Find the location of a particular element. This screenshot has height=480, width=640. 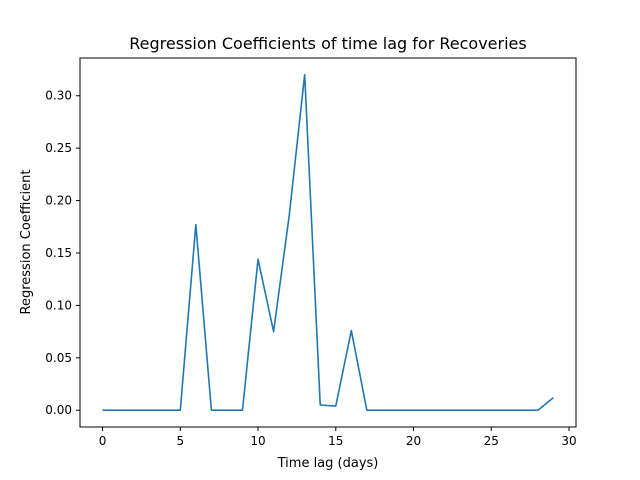

y-tick-label: 0.05 is located at coordinates (58, 358).